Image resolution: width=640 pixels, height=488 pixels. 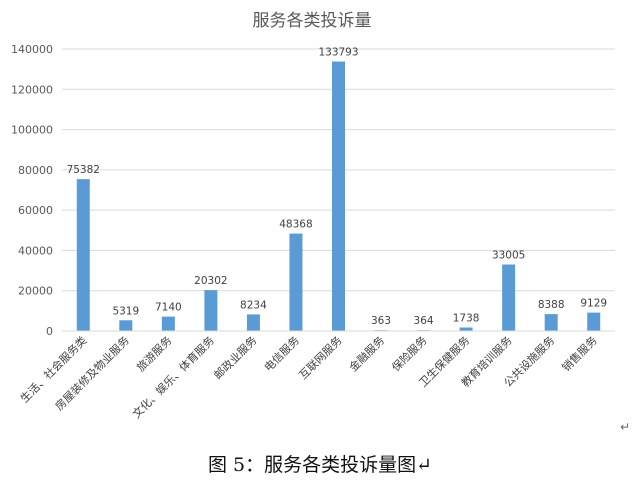 What do you see at coordinates (125, 311) in the screenshot?
I see `data-label: 5319` at bounding box center [125, 311].